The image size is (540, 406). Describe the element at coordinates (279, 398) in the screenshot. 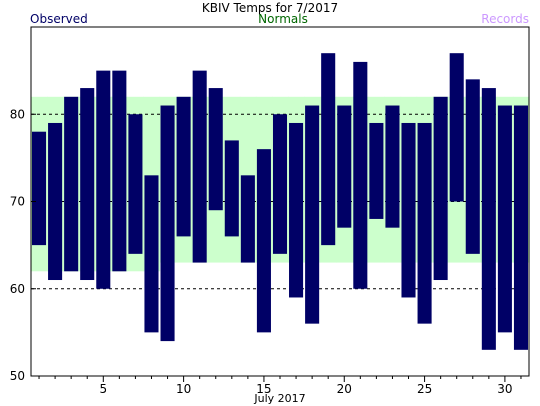

I see `x-axis-label: July 2017` at that location.